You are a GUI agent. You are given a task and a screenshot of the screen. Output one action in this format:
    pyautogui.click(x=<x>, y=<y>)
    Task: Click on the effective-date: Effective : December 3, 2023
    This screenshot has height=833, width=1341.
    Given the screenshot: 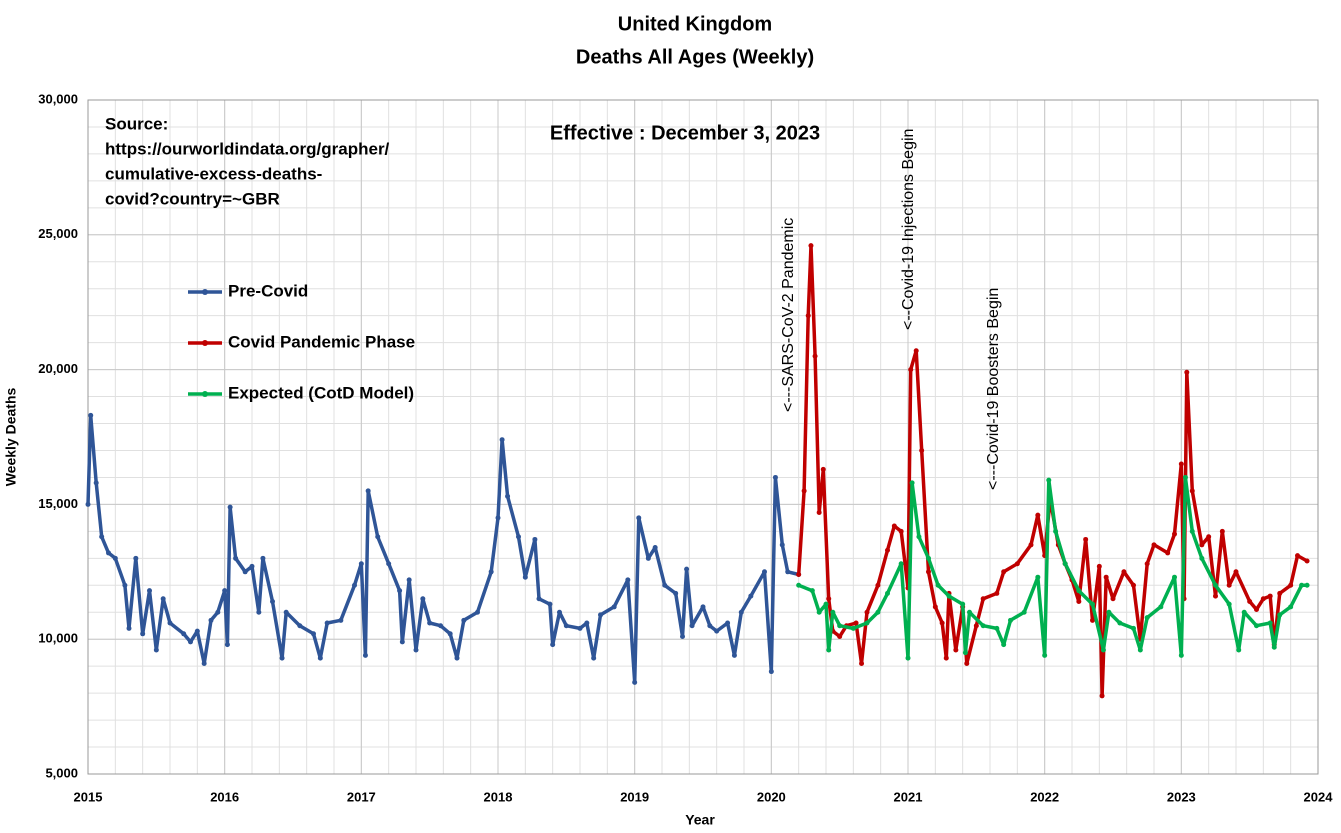 What is the action you would take?
    pyautogui.click(x=685, y=133)
    